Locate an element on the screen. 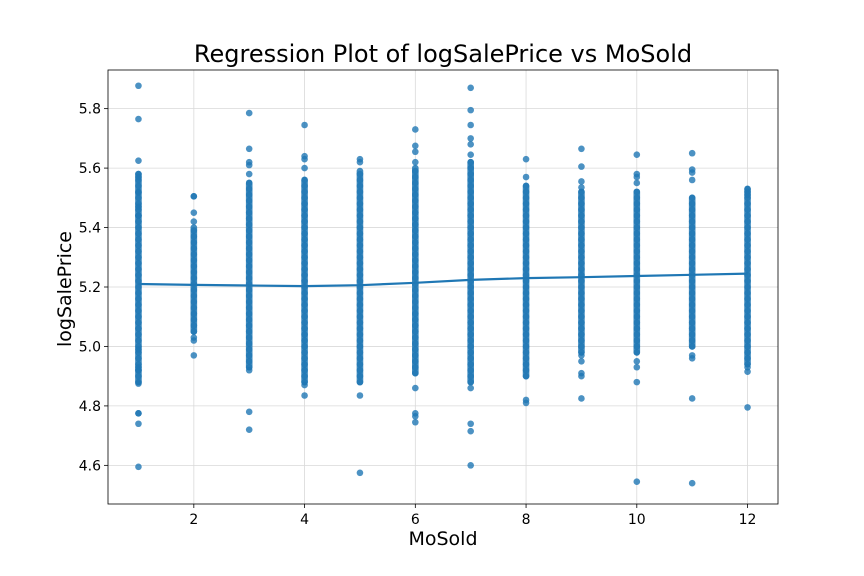 The height and width of the screenshot is (576, 864). x-tick-label: 4 is located at coordinates (304, 520).